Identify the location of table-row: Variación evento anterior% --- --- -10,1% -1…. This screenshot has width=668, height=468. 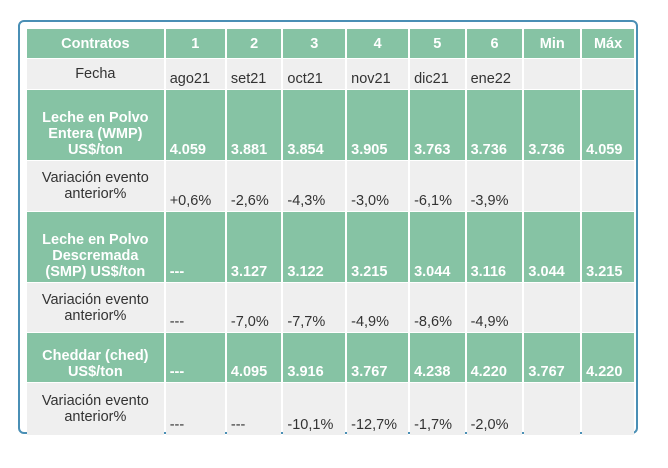
(330, 409).